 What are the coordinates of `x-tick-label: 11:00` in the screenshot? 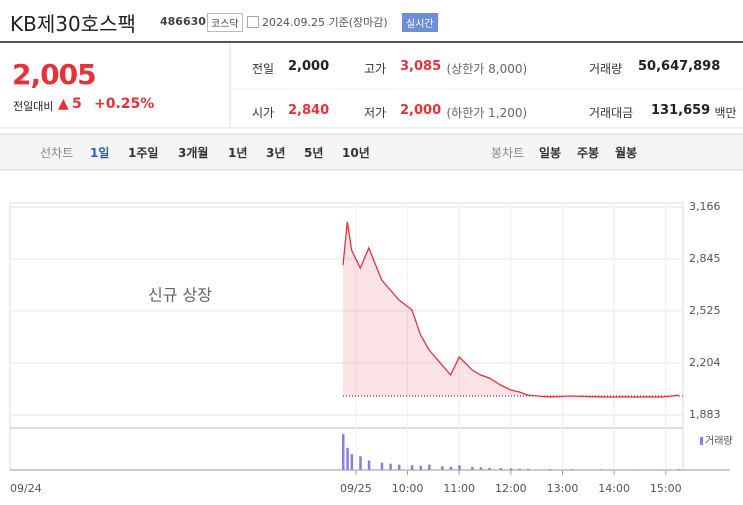 It's located at (459, 488).